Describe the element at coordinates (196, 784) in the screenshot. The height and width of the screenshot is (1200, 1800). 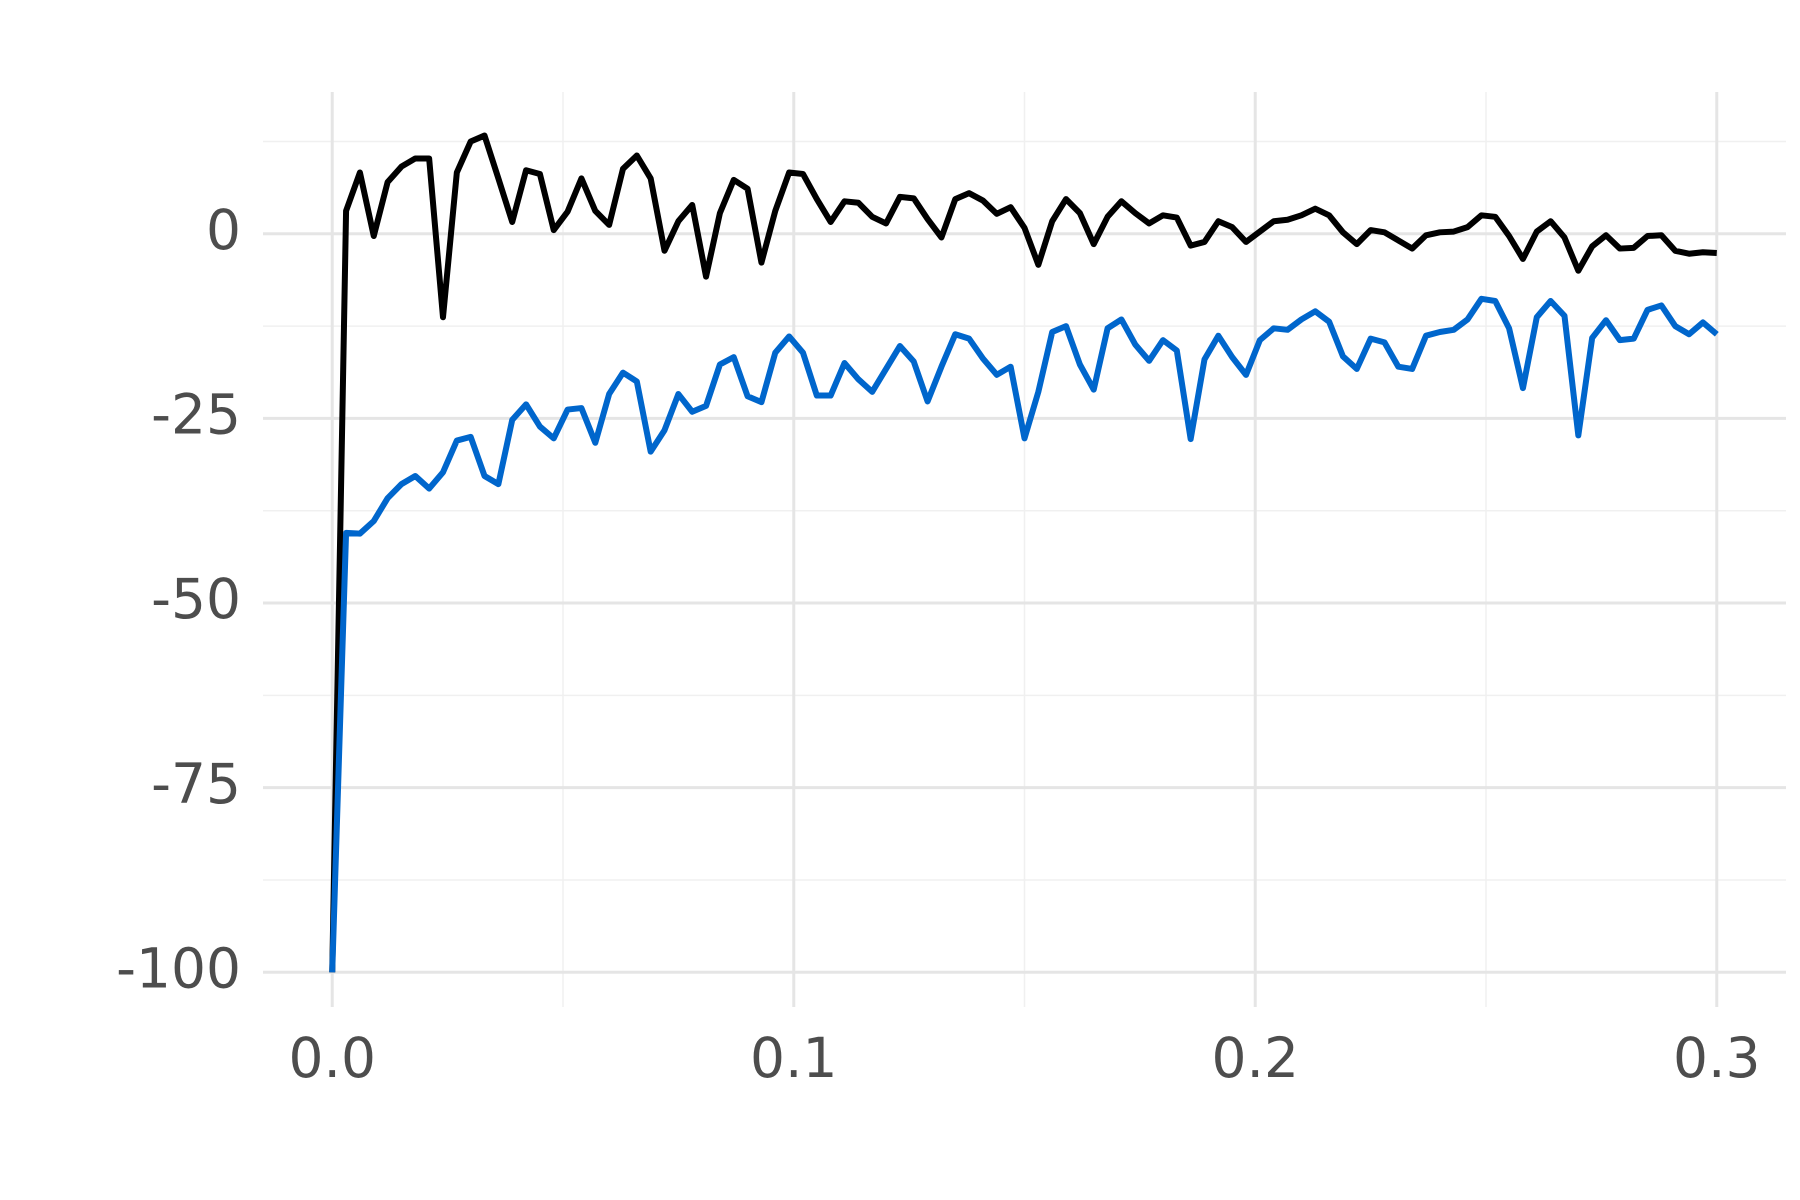
I see `y-tick-label: -75` at that location.